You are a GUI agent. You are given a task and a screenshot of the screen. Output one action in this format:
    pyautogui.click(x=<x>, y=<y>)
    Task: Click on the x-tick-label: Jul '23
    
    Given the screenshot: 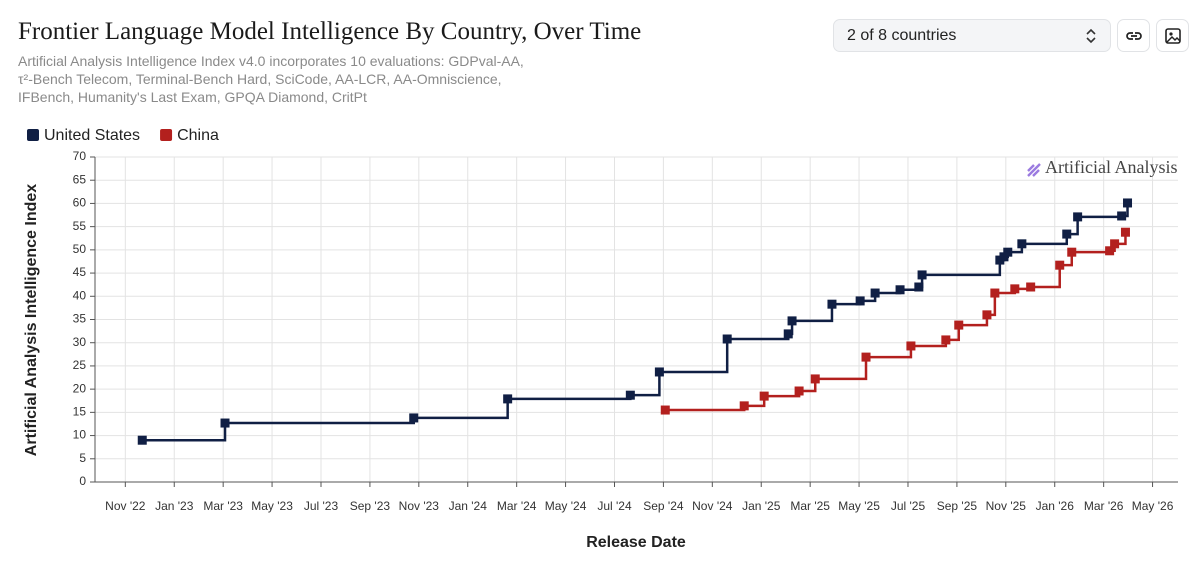 What is the action you would take?
    pyautogui.click(x=321, y=506)
    